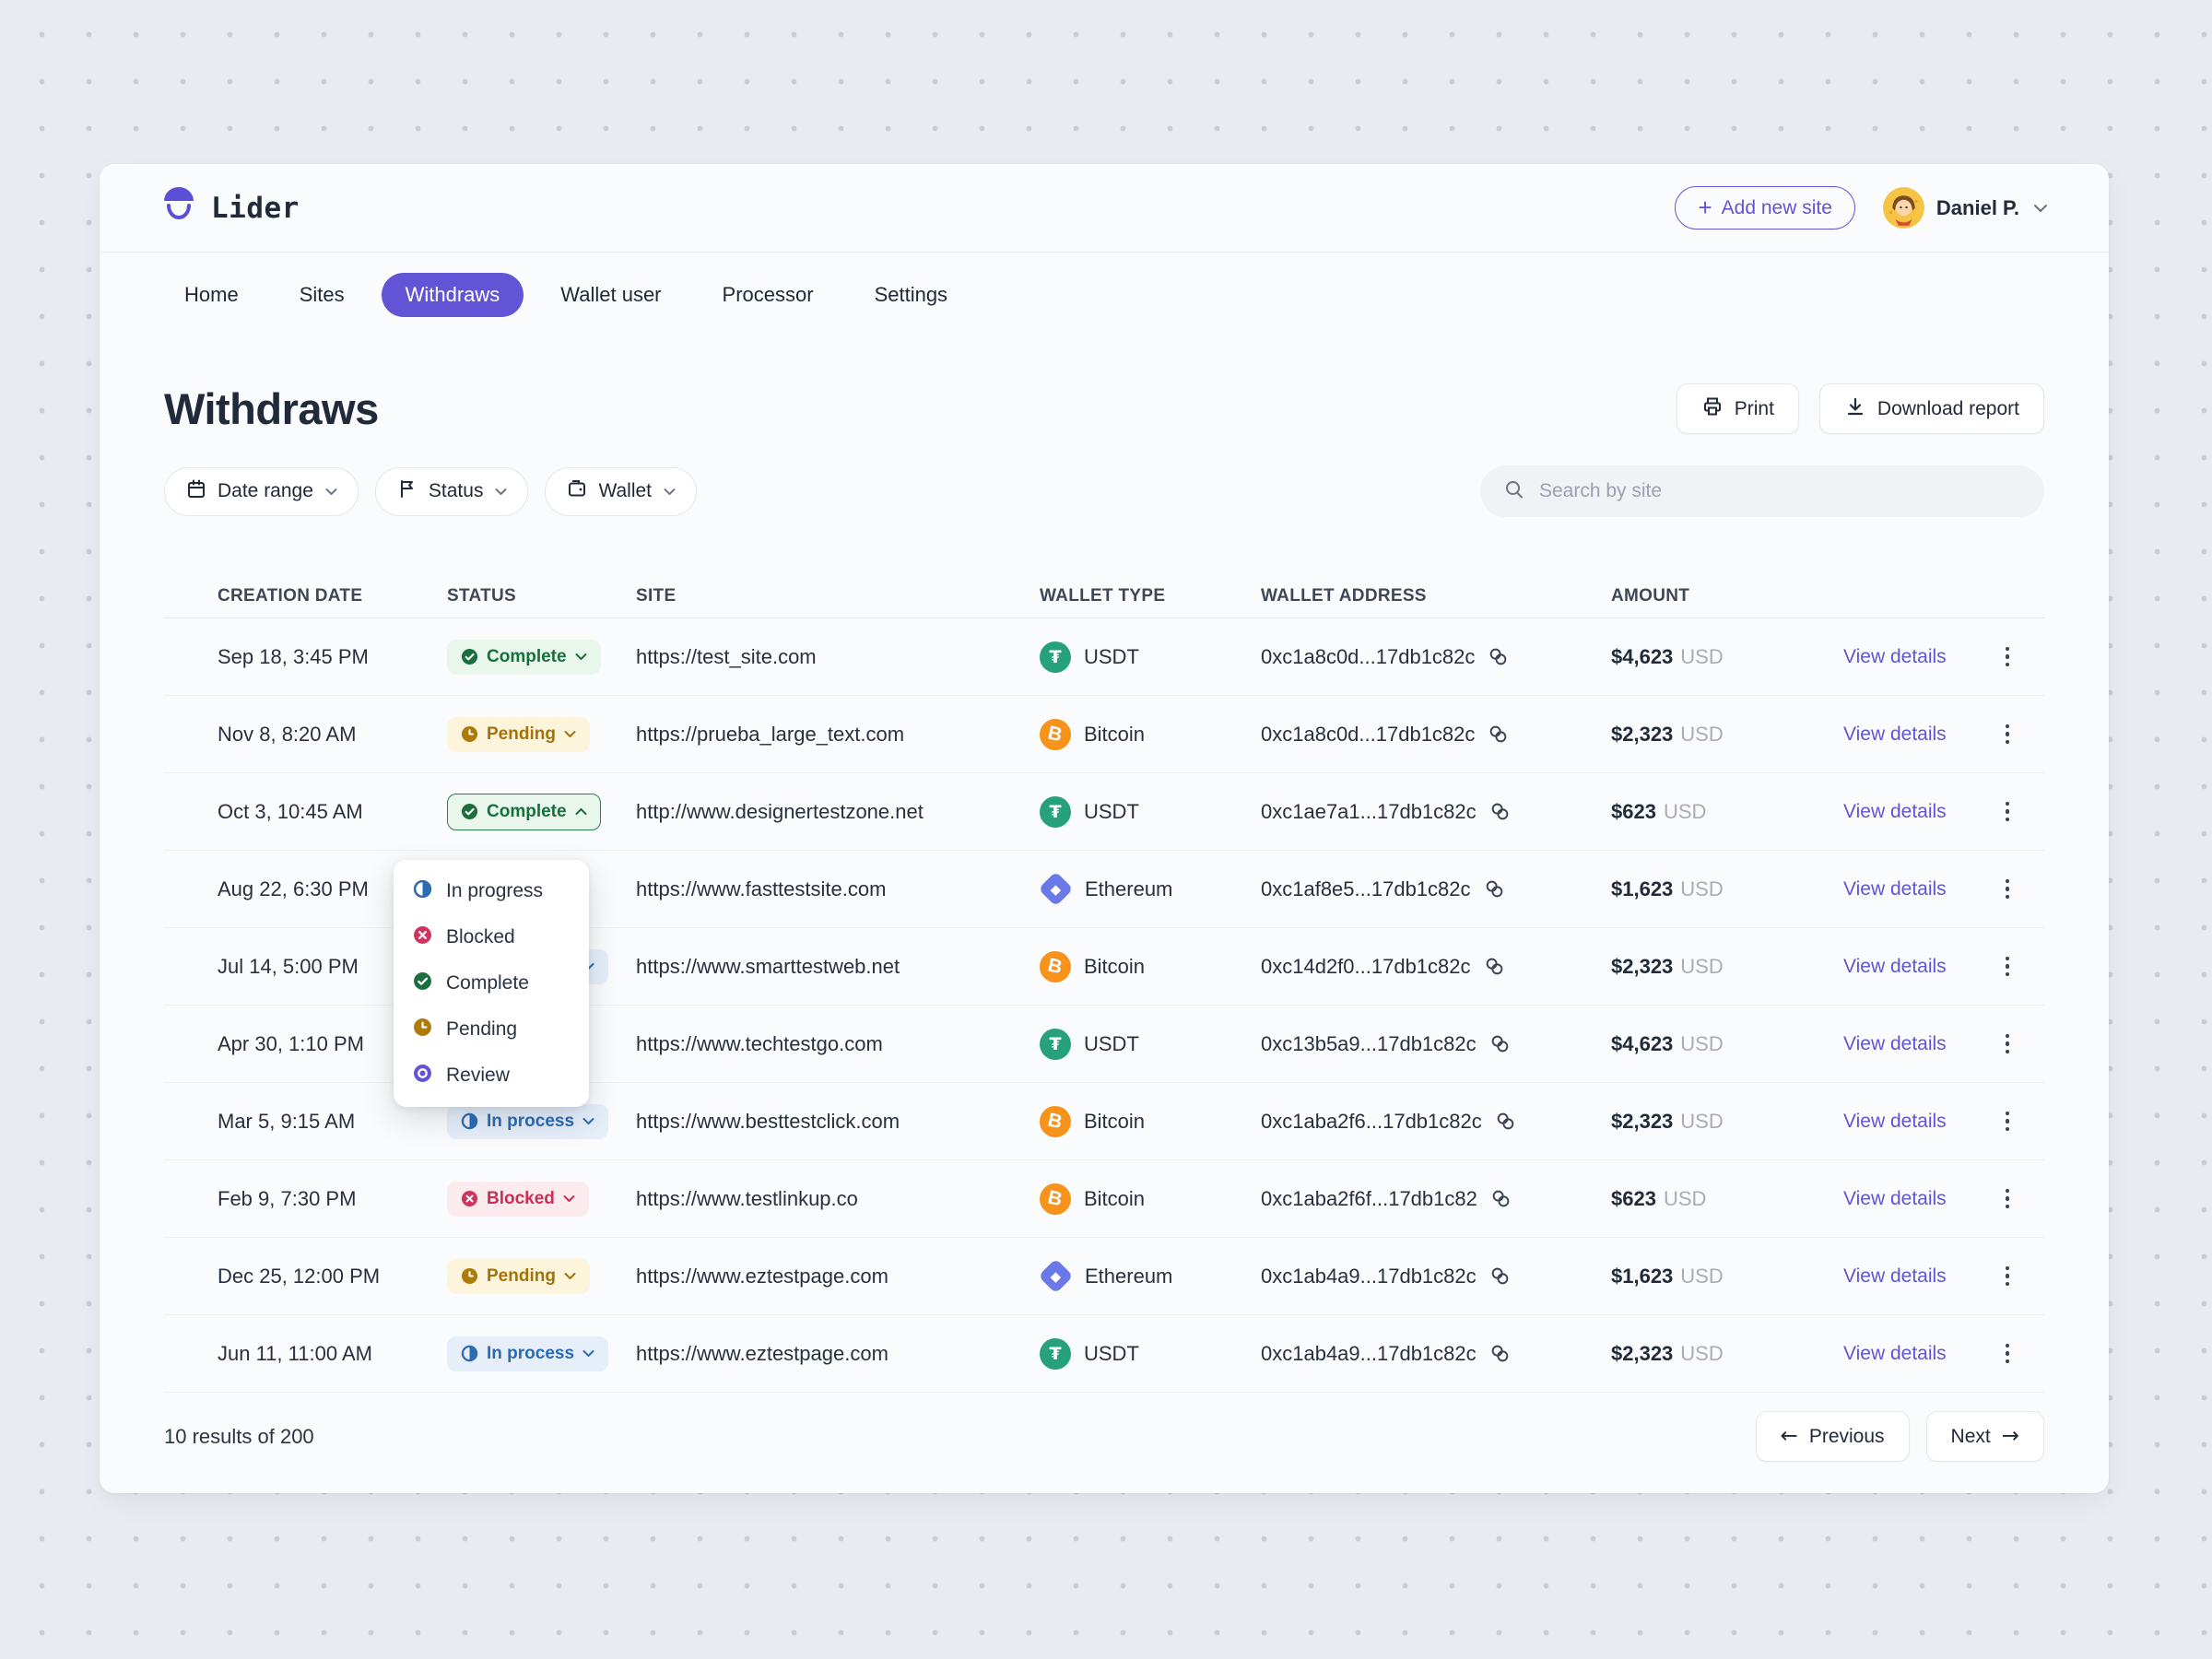  Describe the element at coordinates (1765, 207) in the screenshot. I see `add-new-site-button: + Add new site` at that location.